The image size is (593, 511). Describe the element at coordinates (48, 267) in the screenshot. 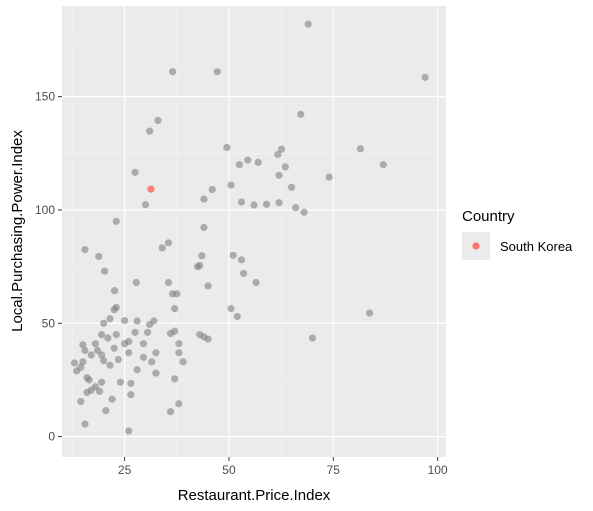

I see `y-axis: 0 50 100 150` at that location.